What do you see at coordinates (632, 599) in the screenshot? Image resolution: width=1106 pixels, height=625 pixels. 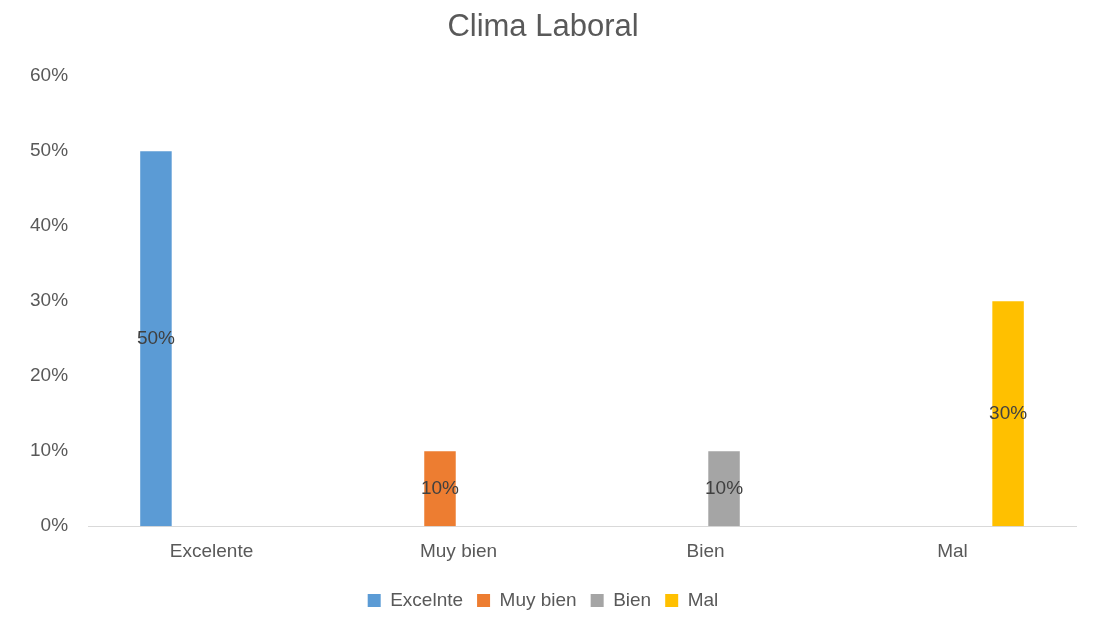 I see `legend-label: Bien` at bounding box center [632, 599].